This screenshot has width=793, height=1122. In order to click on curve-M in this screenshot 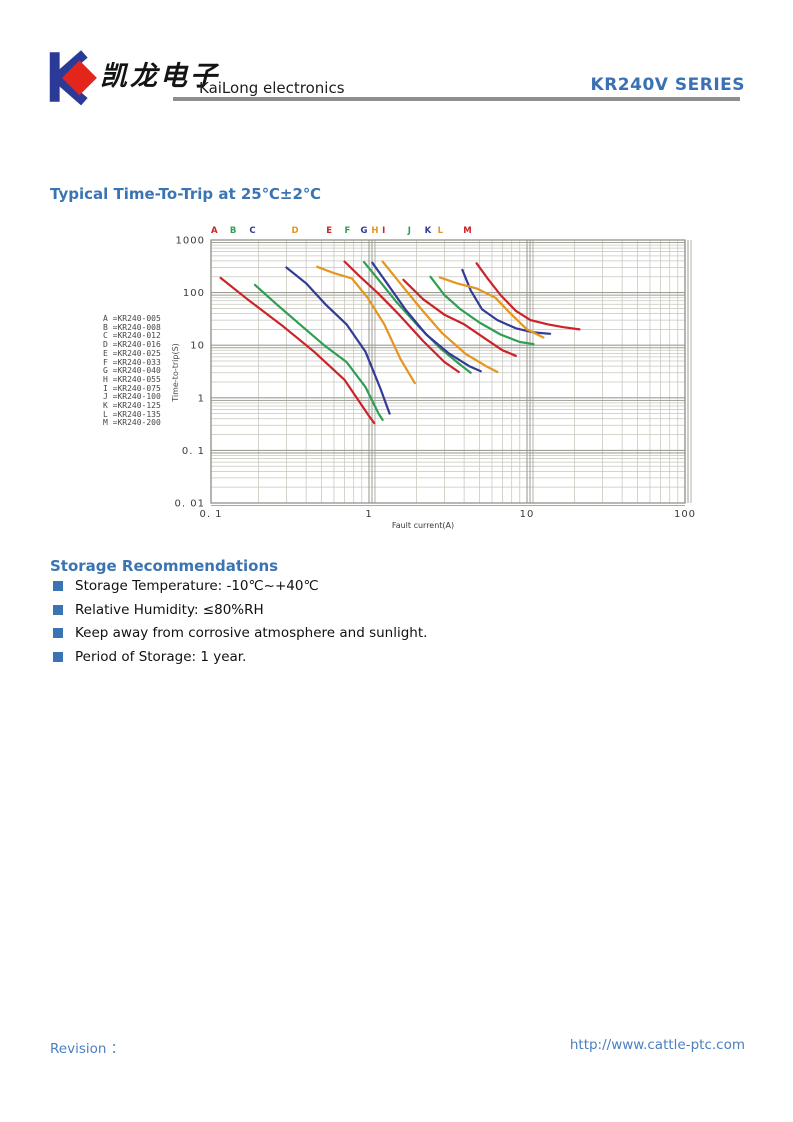, I will do `click(528, 296)`.